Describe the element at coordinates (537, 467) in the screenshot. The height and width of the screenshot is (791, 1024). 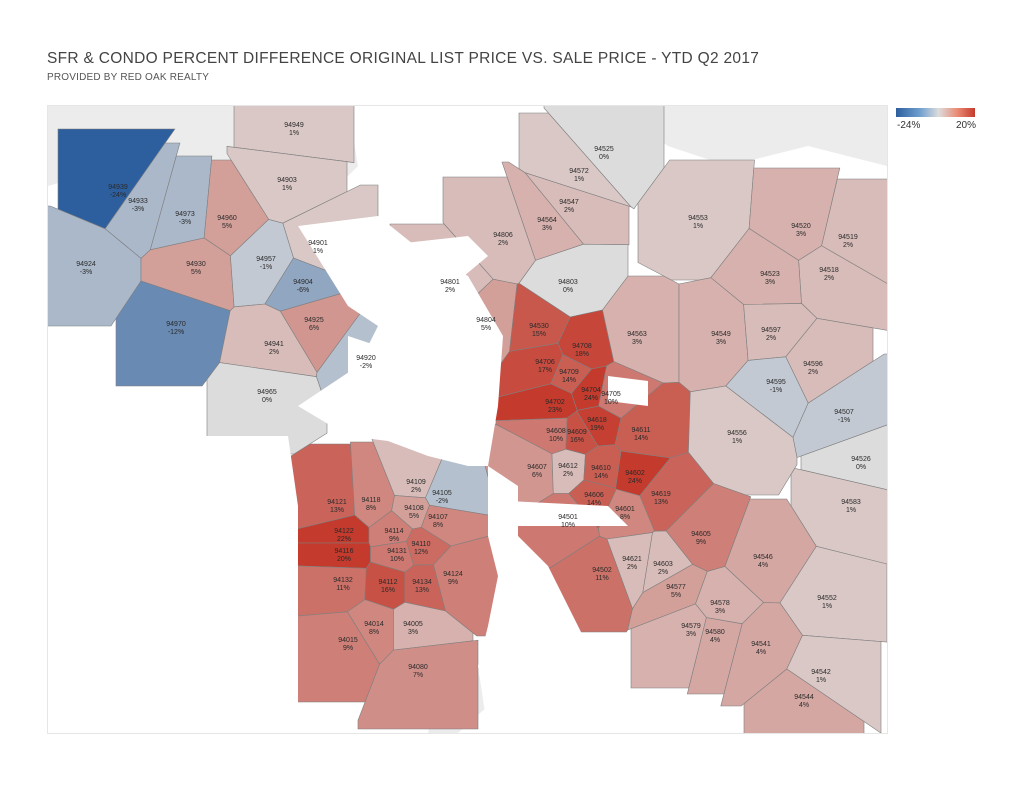
I see `zip-code-label: 94607` at that location.